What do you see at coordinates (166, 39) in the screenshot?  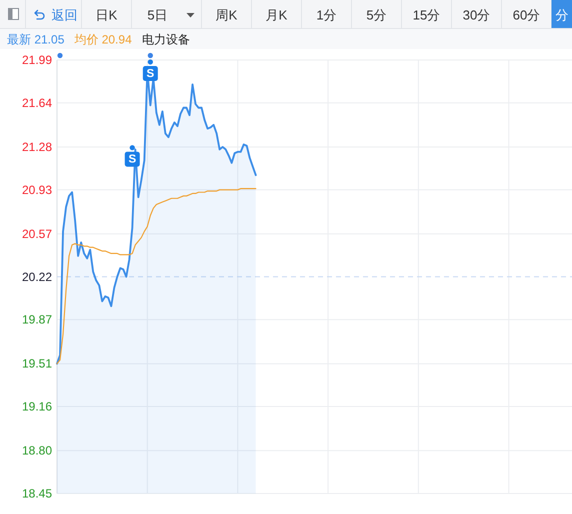 I see `chart-subtitle: 电力设备` at bounding box center [166, 39].